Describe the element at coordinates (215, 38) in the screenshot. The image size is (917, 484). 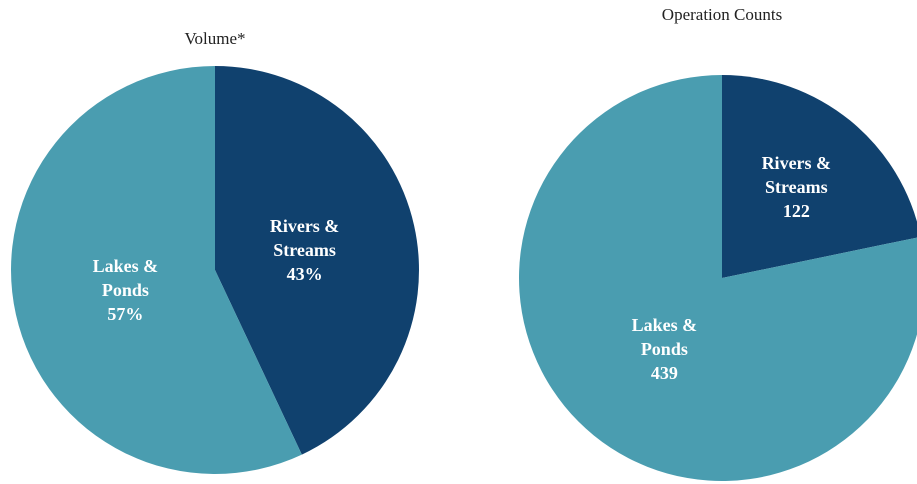
I see `chart-title: Volume*` at that location.